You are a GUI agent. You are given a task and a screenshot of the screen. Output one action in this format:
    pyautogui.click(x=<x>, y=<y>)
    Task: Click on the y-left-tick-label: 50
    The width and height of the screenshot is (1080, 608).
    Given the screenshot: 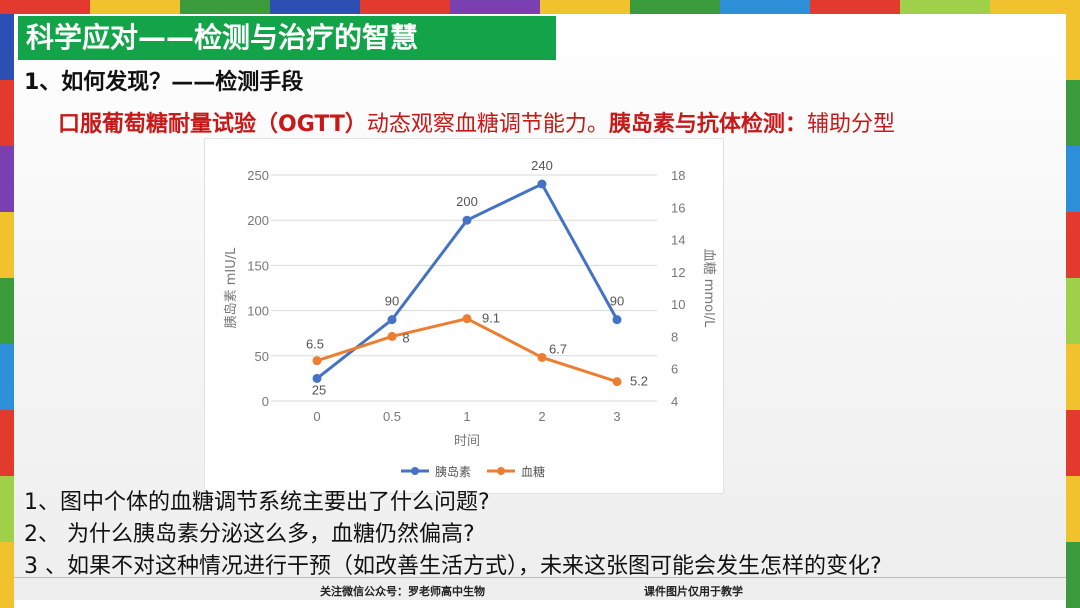 What is the action you would take?
    pyautogui.click(x=262, y=356)
    